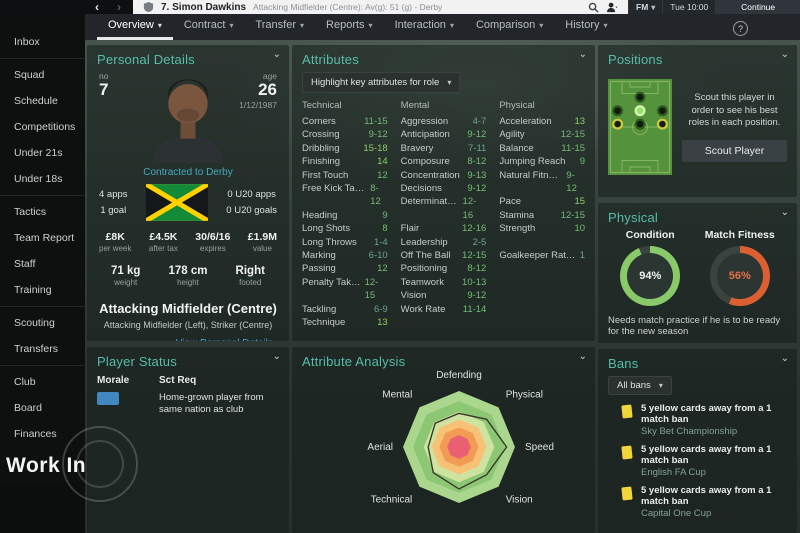 The height and width of the screenshot is (533, 800). Describe the element at coordinates (146, 59) in the screenshot. I see `panel-title: Personal Details` at that location.